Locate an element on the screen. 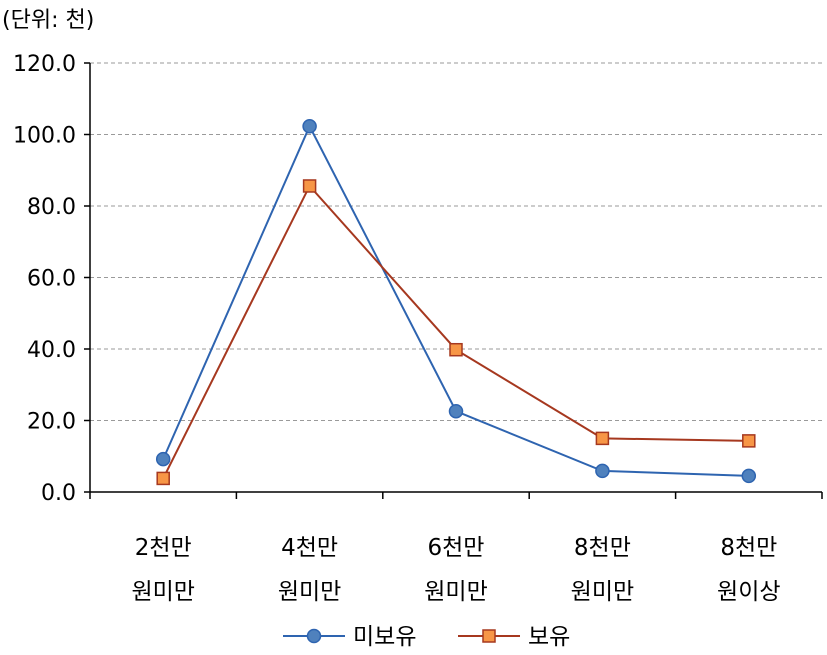 The width and height of the screenshot is (827, 655). y-tick-label: 60.0 is located at coordinates (51, 279).